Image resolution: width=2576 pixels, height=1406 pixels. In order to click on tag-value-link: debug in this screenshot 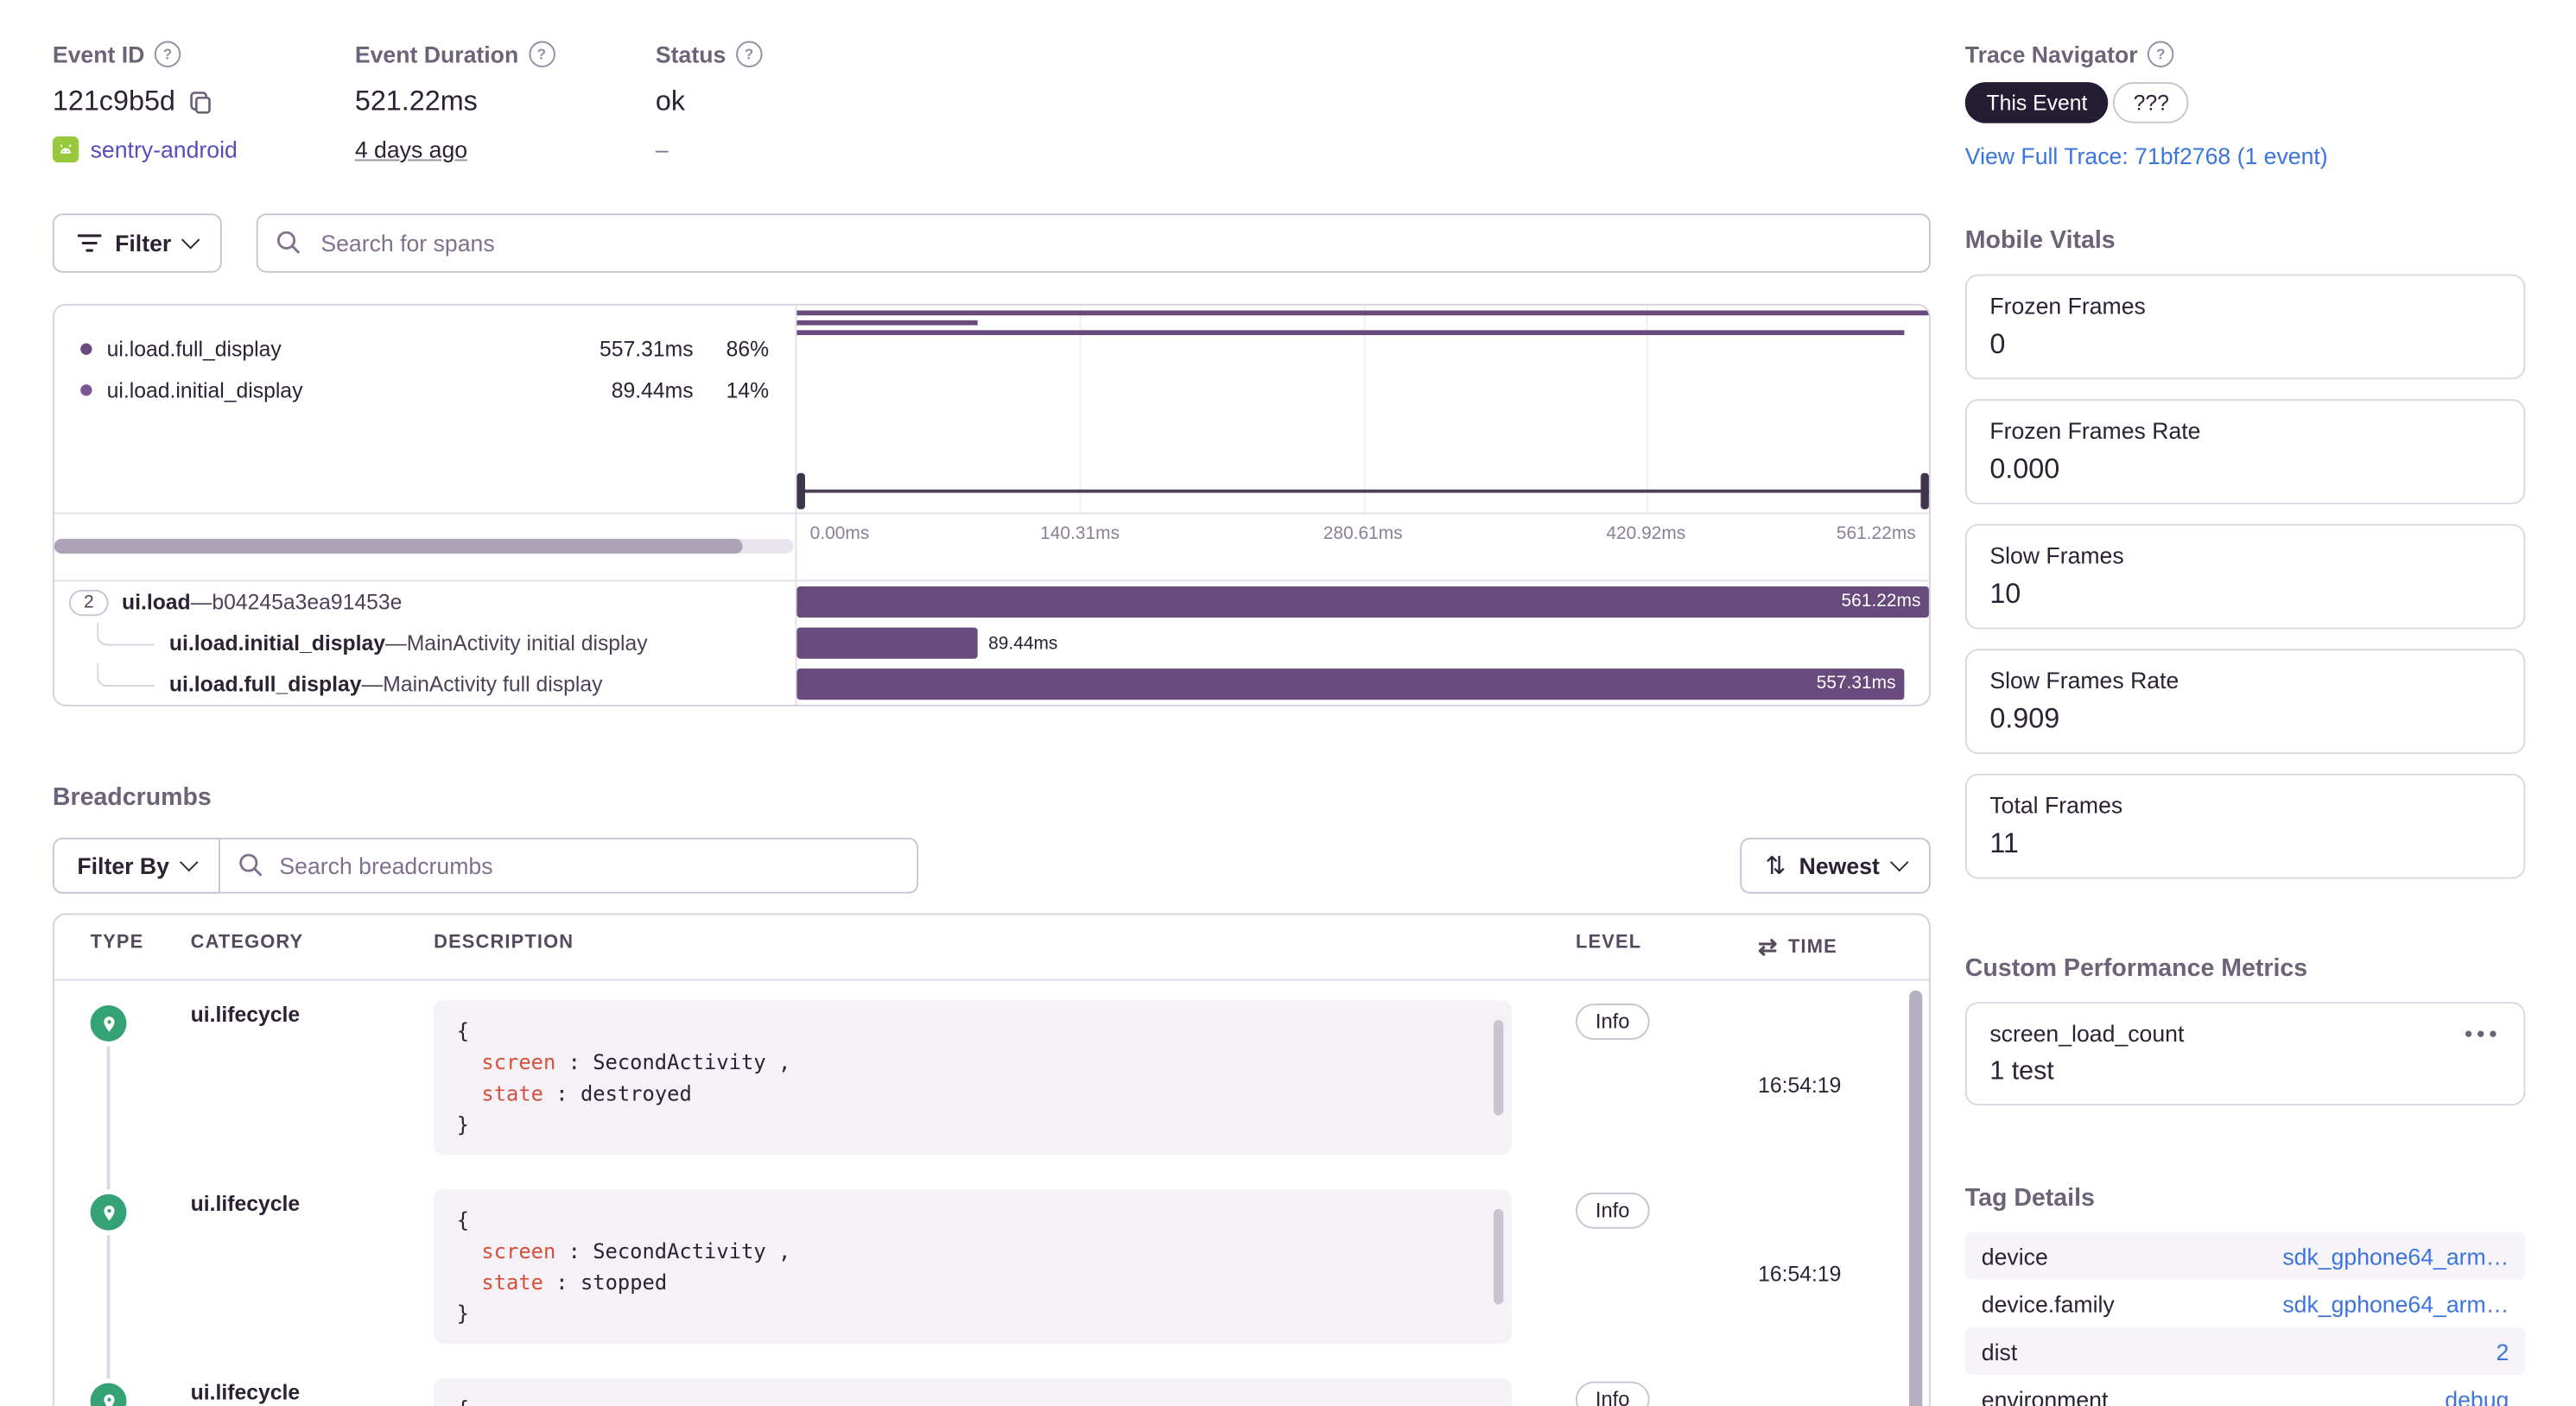, I will do `click(2477, 1395)`.